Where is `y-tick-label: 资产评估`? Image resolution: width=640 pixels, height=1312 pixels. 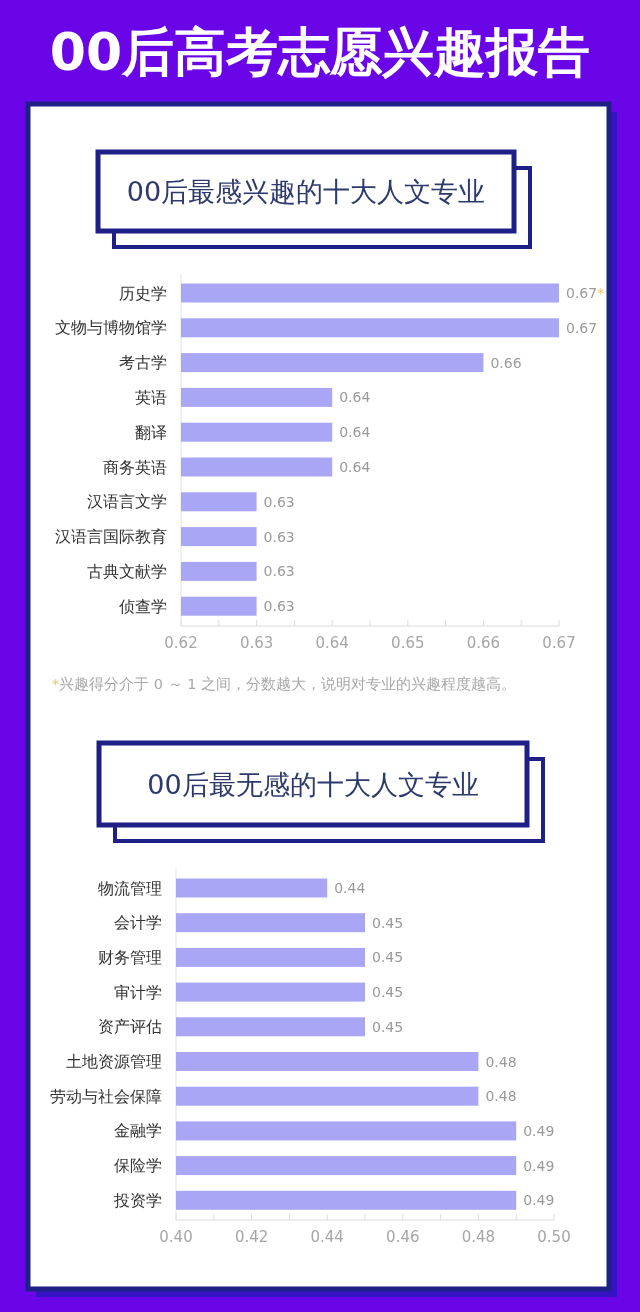
y-tick-label: 资产评估 is located at coordinates (130, 1027).